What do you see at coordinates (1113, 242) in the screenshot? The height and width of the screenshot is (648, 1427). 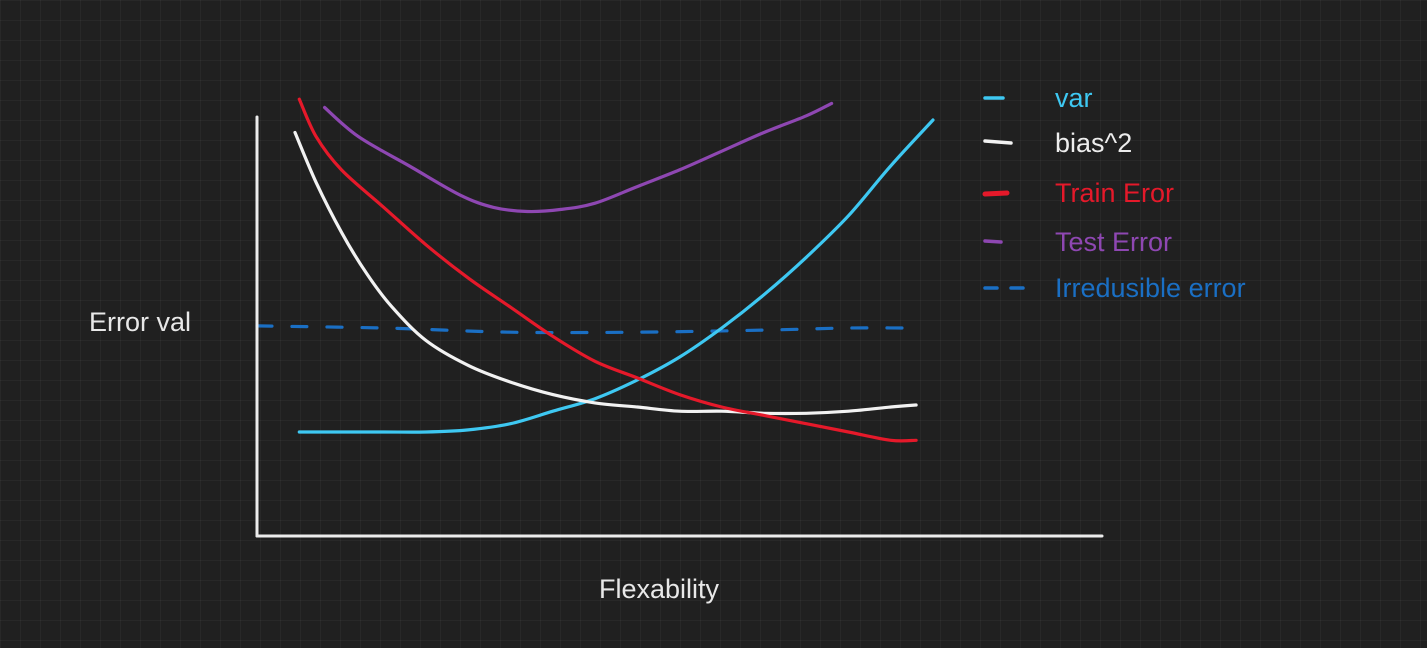 I see `legend-label-test-error: Test Error` at bounding box center [1113, 242].